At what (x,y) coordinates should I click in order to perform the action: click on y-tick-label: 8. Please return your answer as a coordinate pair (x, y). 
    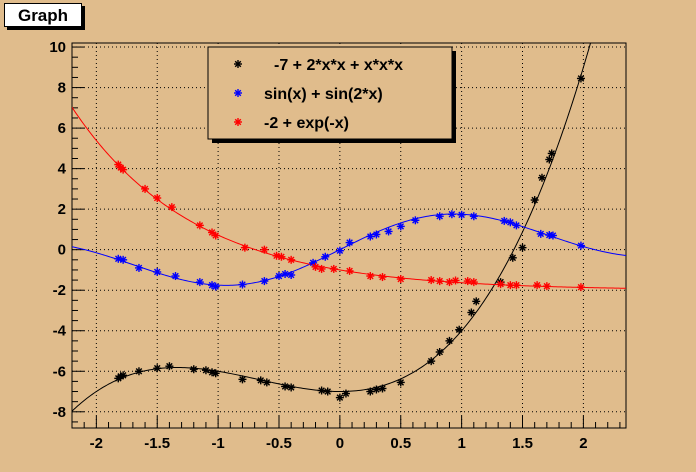
    Looking at the image, I should click on (62, 88).